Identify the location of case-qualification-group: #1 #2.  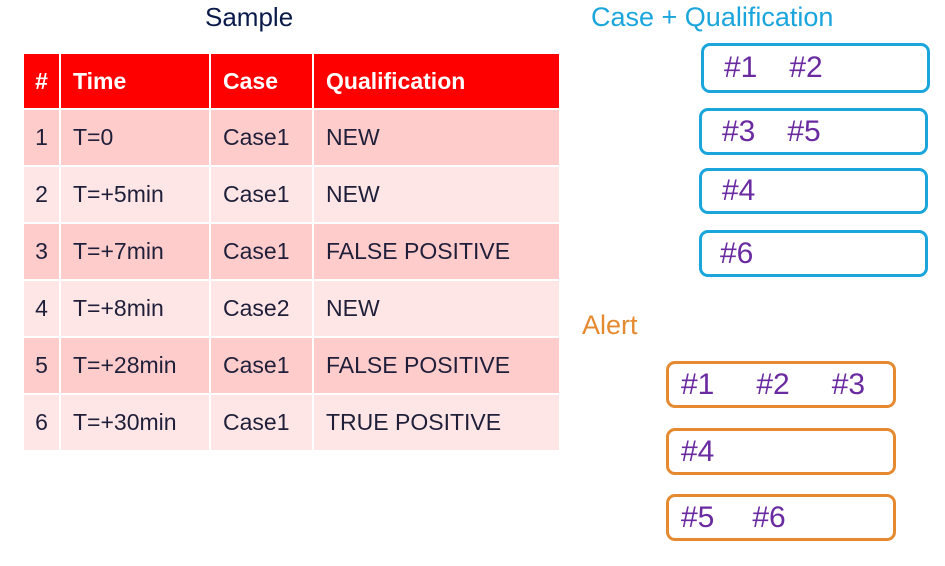
(815, 68).